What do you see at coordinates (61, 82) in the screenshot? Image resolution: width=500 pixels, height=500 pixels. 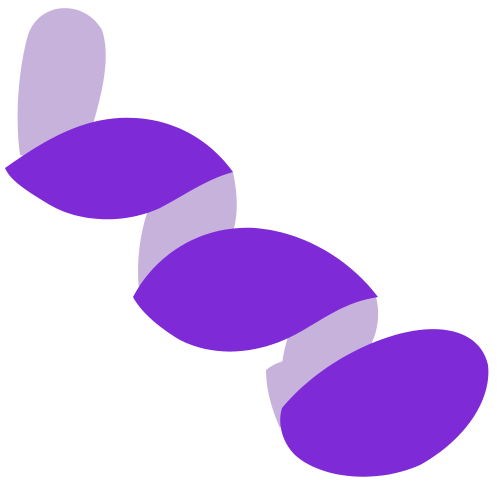 I see `ribbon-back-segment-top` at bounding box center [61, 82].